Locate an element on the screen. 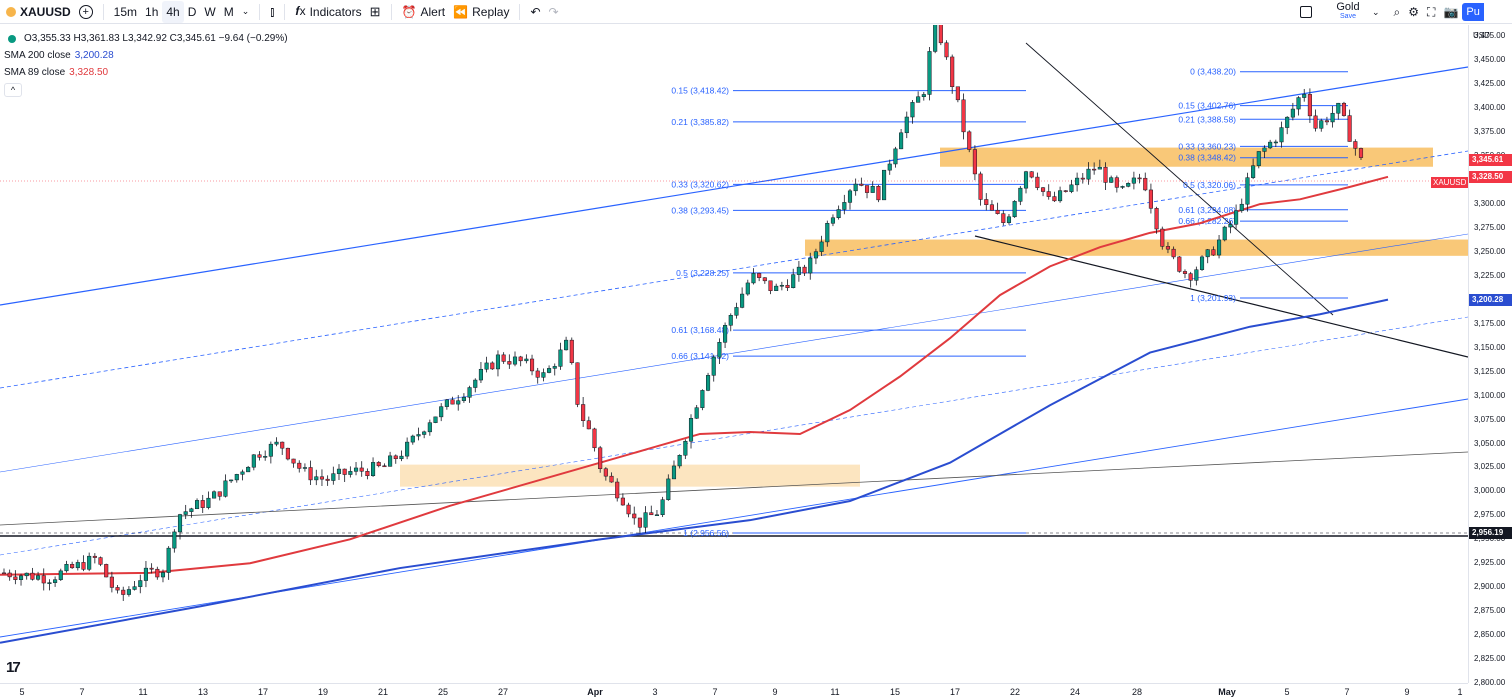 The width and height of the screenshot is (1512, 700). timeframe-1h: 1h is located at coordinates (152, 11).